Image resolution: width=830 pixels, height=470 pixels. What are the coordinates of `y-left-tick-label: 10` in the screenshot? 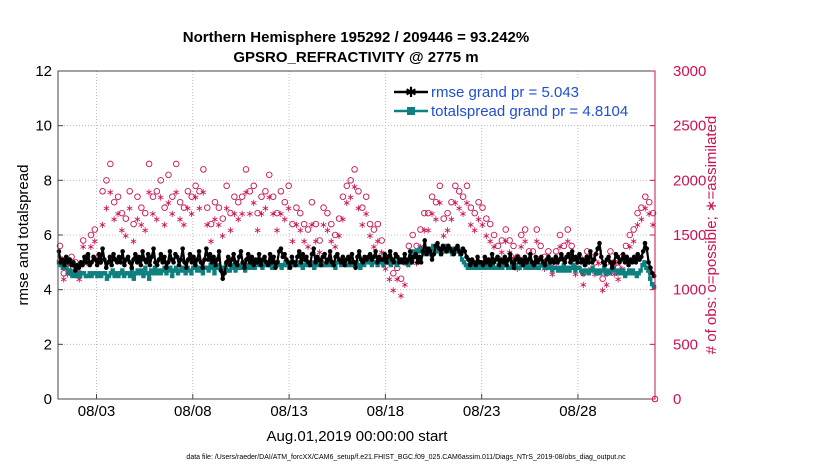 It's located at (43, 126).